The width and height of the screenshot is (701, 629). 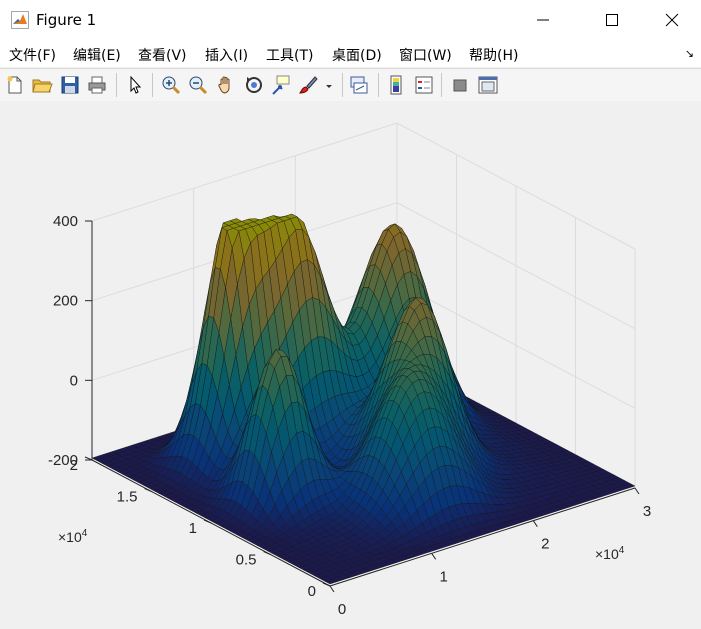 I want to click on y-tick-label: 1, so click(x=193, y=528).